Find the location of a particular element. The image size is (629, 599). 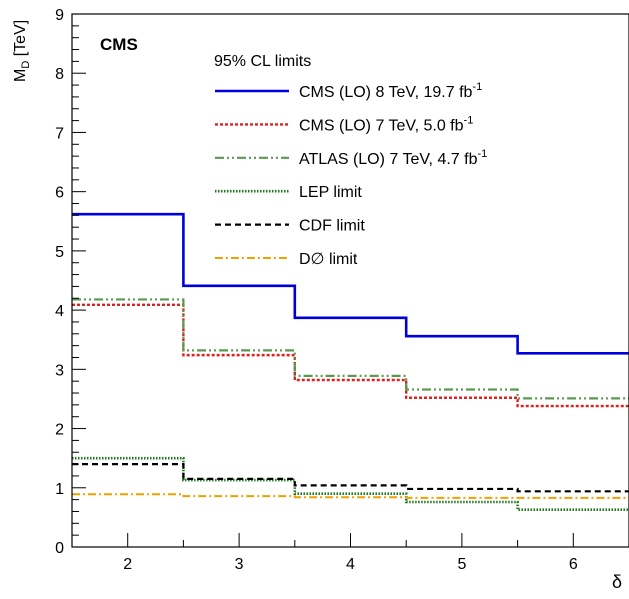

x-tick-label: 5 is located at coordinates (461, 564).